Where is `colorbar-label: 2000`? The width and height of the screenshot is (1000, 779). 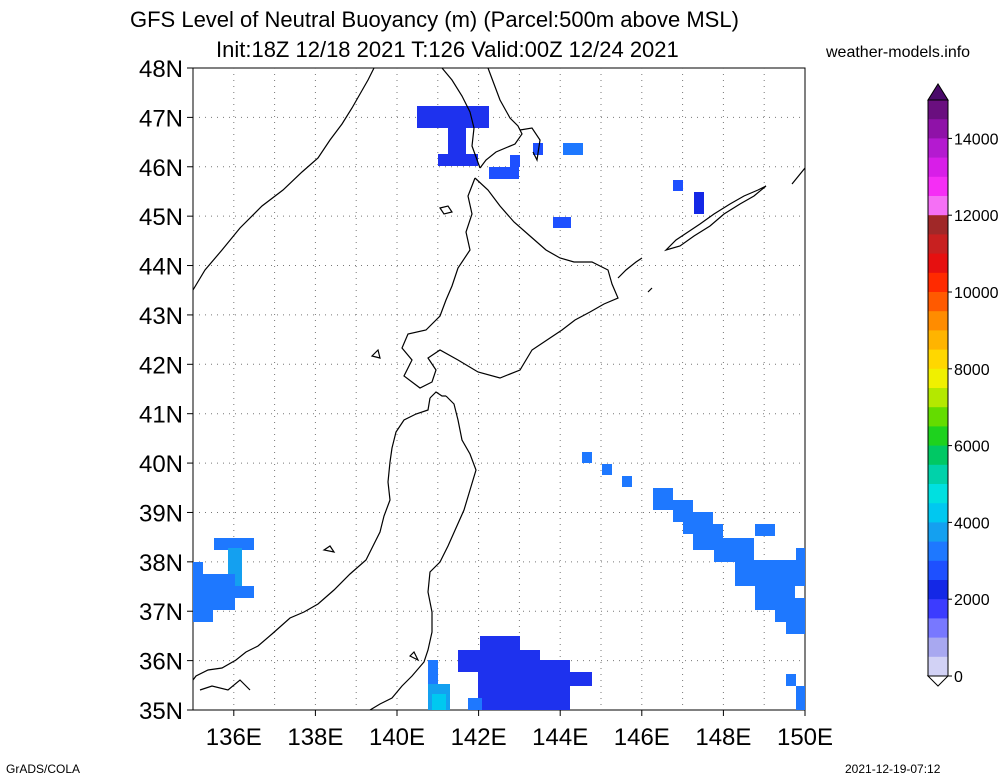 colorbar-label: 2000 is located at coordinates (972, 600).